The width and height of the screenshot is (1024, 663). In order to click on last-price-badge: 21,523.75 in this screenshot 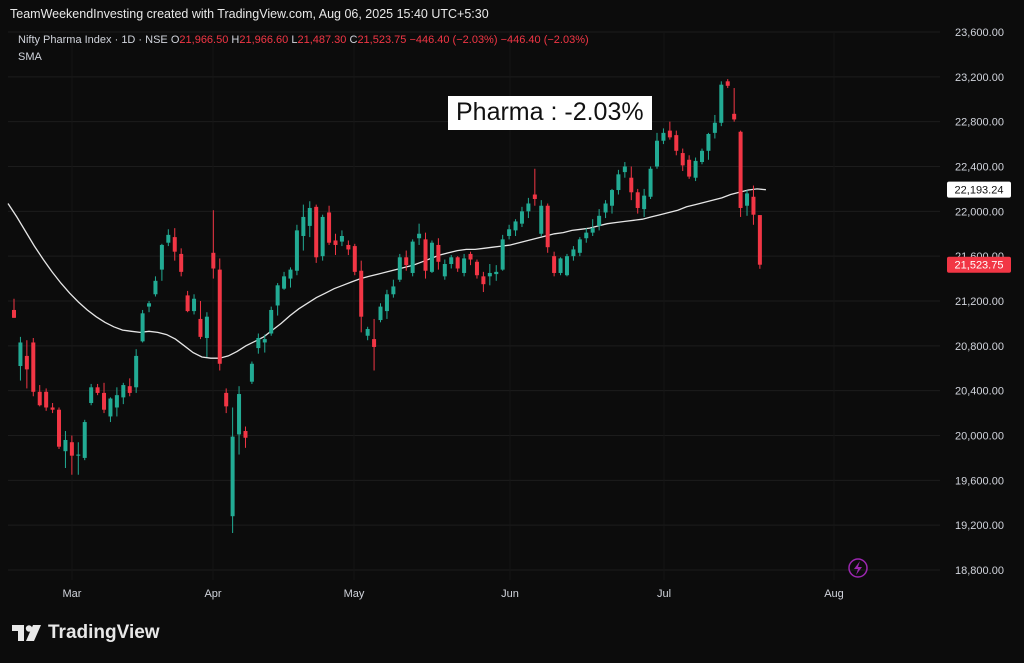, I will do `click(979, 264)`.